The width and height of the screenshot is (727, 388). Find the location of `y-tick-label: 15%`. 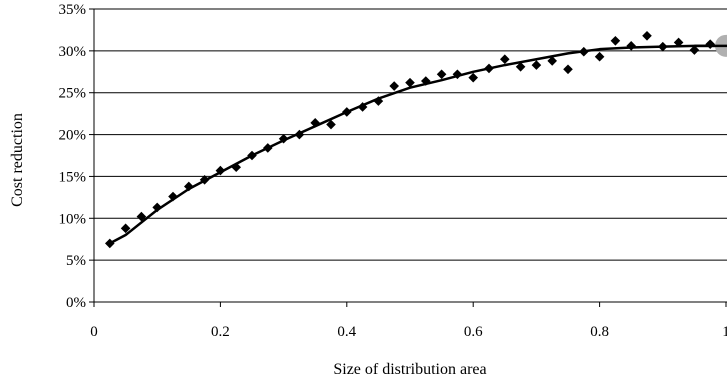

y-tick-label: 15% is located at coordinates (73, 177).